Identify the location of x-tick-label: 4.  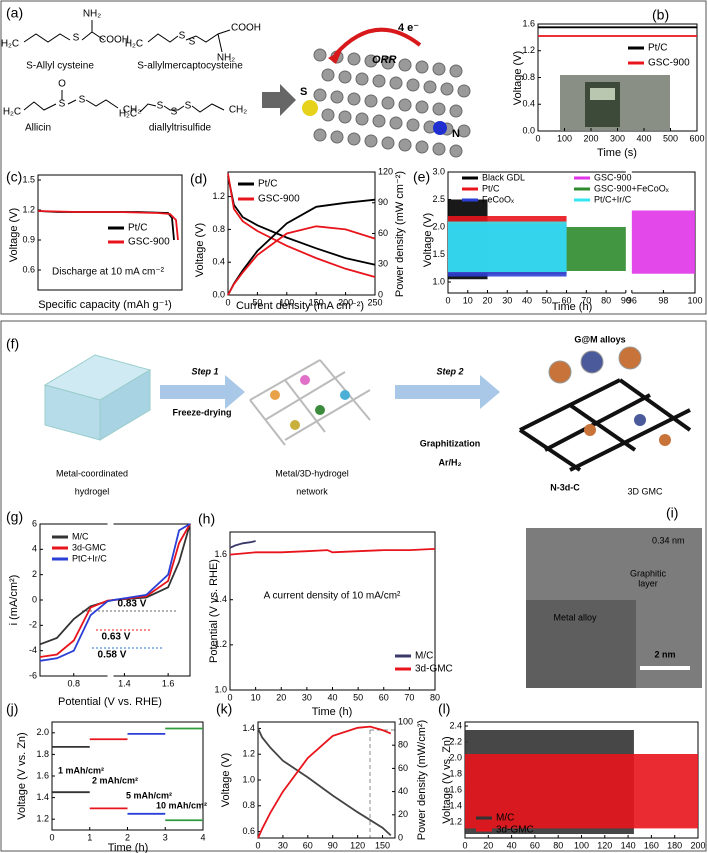
(202, 837).